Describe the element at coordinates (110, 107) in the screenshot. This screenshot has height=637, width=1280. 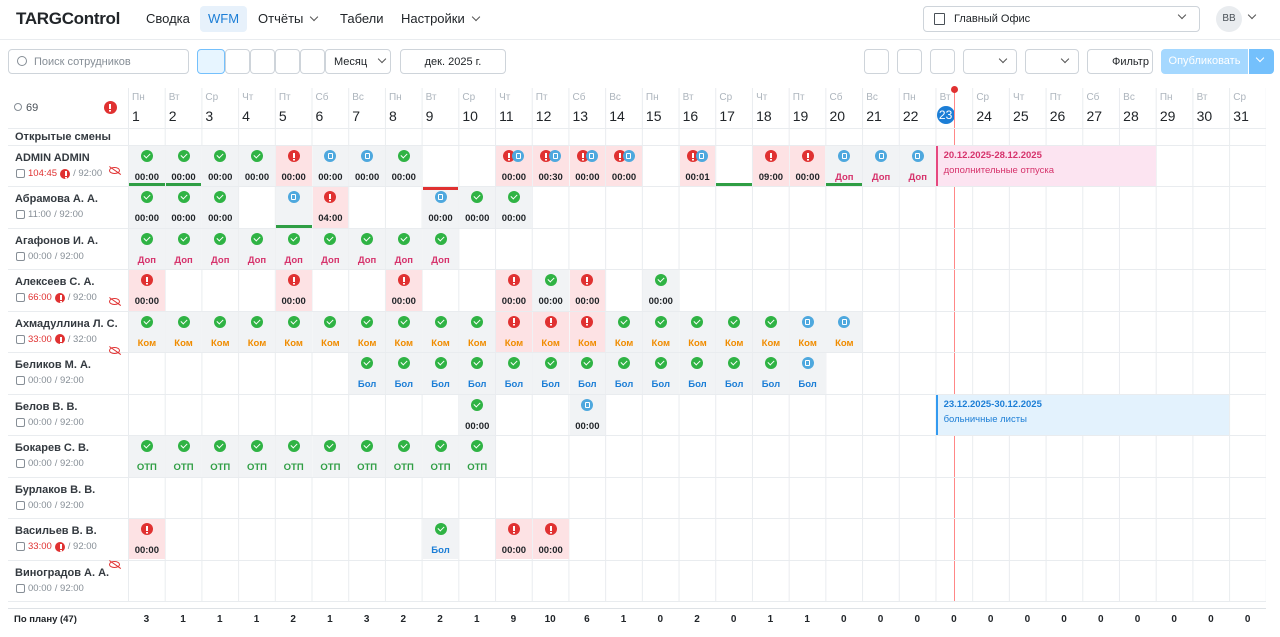
I see `warning-badge` at that location.